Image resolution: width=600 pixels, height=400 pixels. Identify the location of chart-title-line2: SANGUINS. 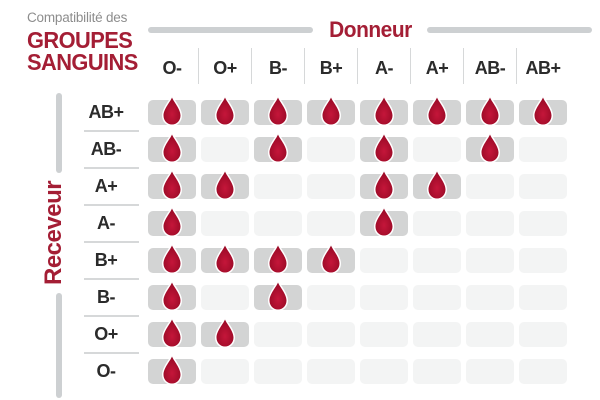
(82, 61).